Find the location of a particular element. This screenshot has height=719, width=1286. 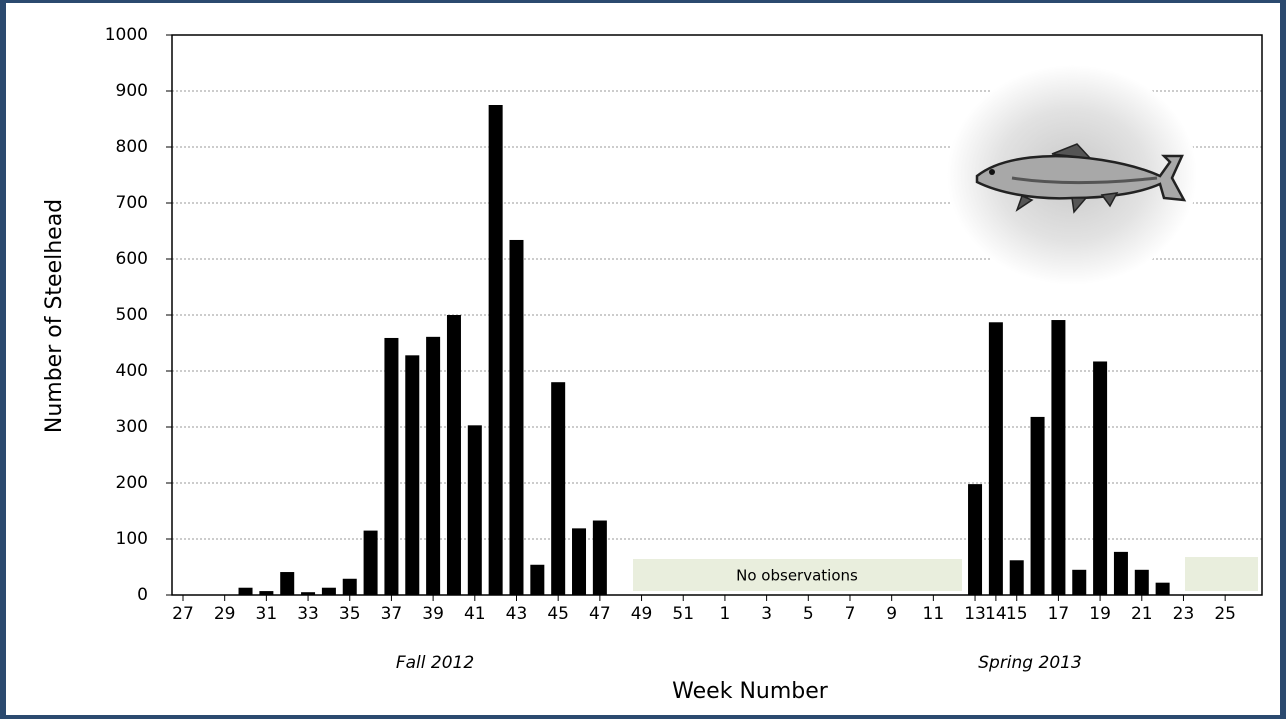

x-tick-label: 1 is located at coordinates (725, 614).